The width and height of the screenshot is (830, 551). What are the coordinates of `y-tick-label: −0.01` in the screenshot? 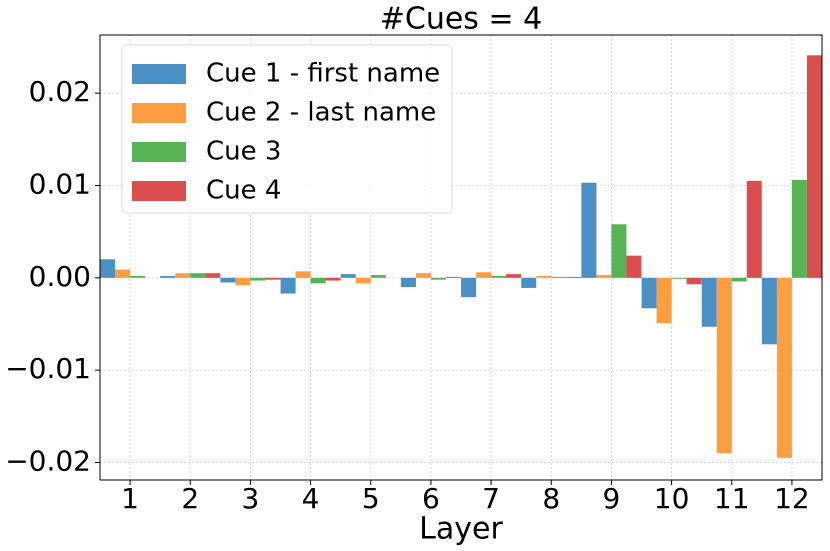 It's located at (48, 368).